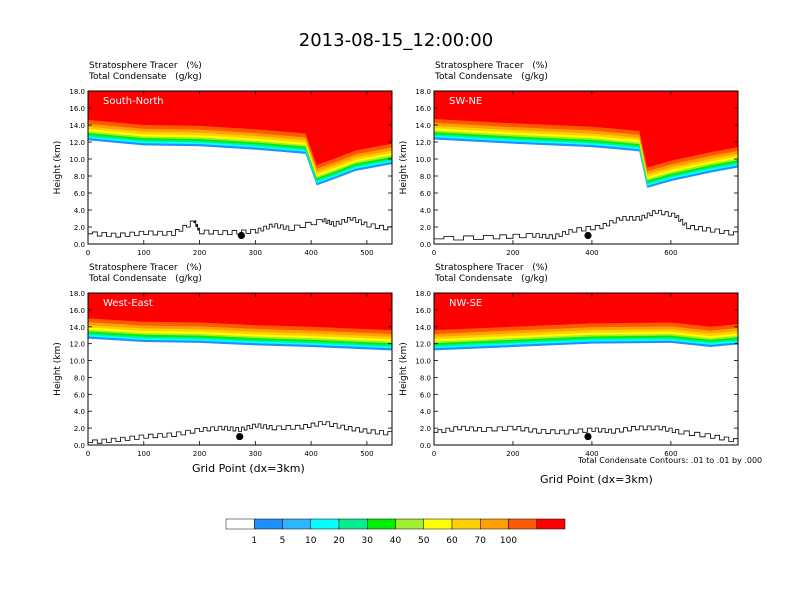 The width and height of the screenshot is (792, 612). Describe the element at coordinates (396, 40) in the screenshot. I see `figure-title: 2013-08-15_12:00:00` at that location.